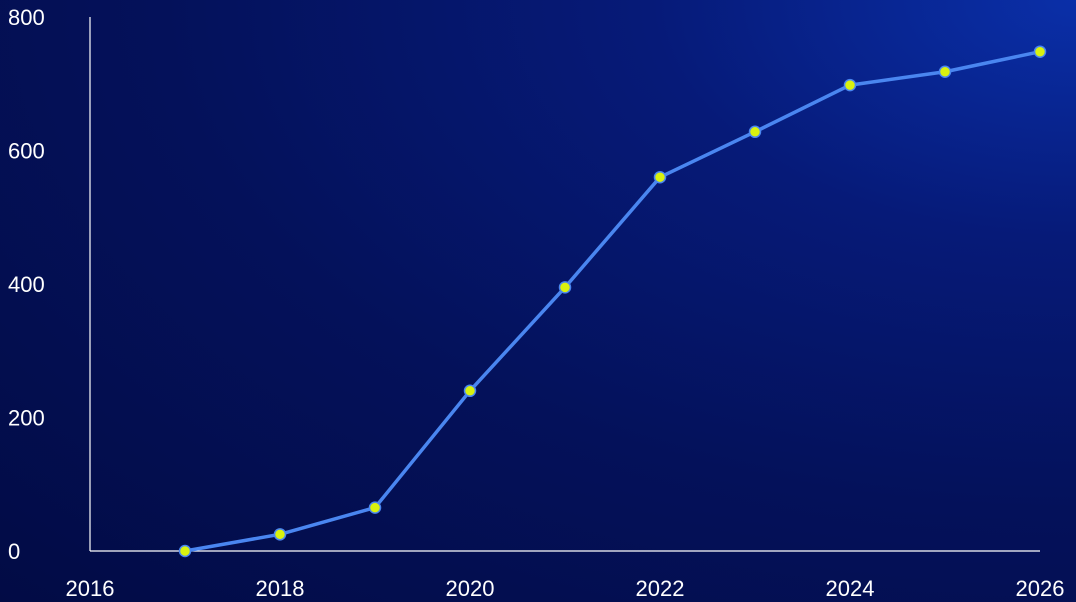  Describe the element at coordinates (660, 588) in the screenshot. I see `x-tick-label: 2022` at that location.